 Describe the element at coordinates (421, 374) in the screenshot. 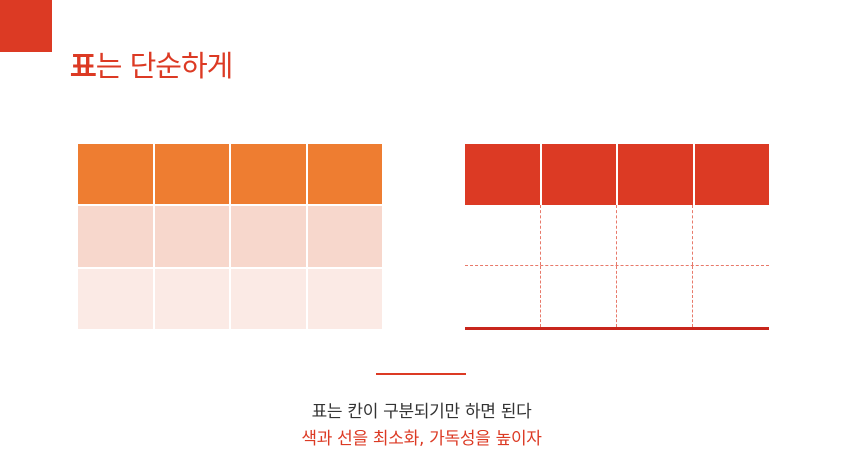

I see `caption-divider` at that location.